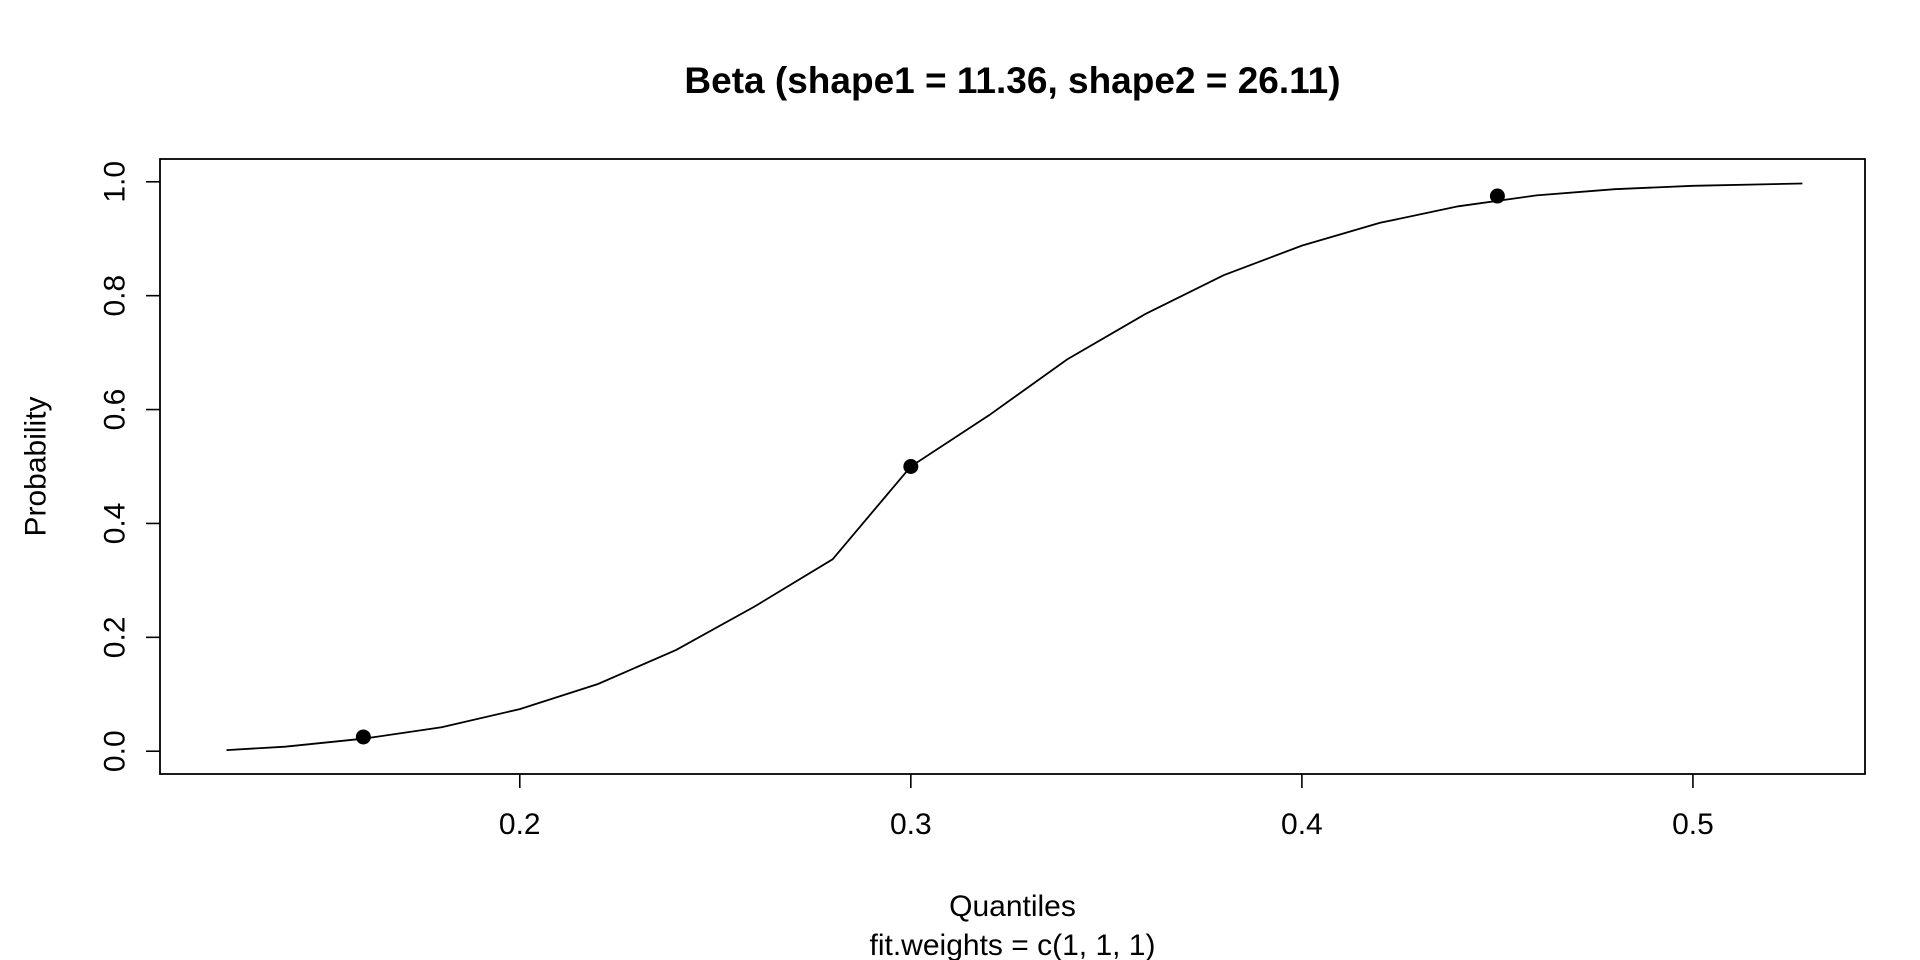 The width and height of the screenshot is (1920, 960). What do you see at coordinates (115, 296) in the screenshot?
I see `y-tick-label: 0.8` at bounding box center [115, 296].